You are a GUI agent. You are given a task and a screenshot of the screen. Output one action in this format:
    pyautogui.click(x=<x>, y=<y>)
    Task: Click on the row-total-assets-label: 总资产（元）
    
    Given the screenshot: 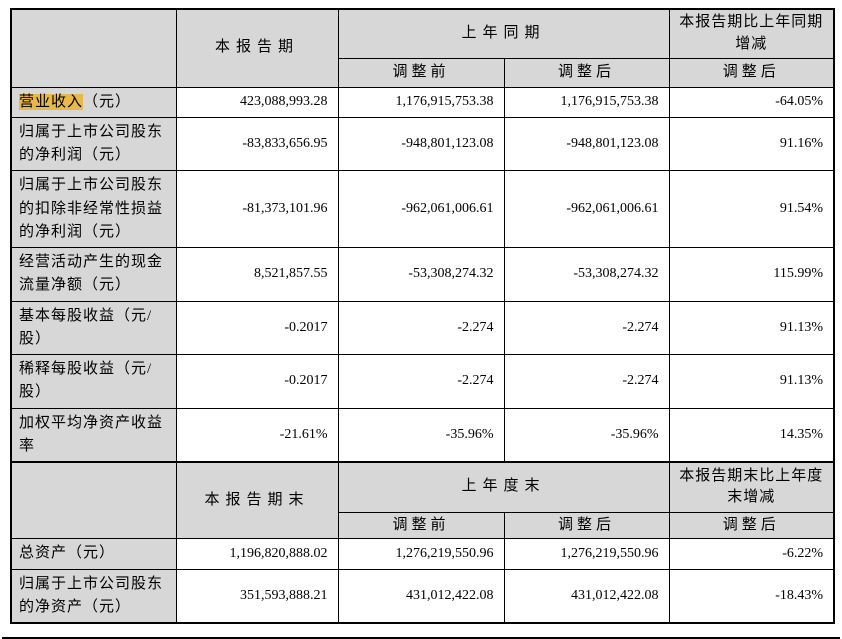 What is the action you would take?
    pyautogui.click(x=93, y=554)
    